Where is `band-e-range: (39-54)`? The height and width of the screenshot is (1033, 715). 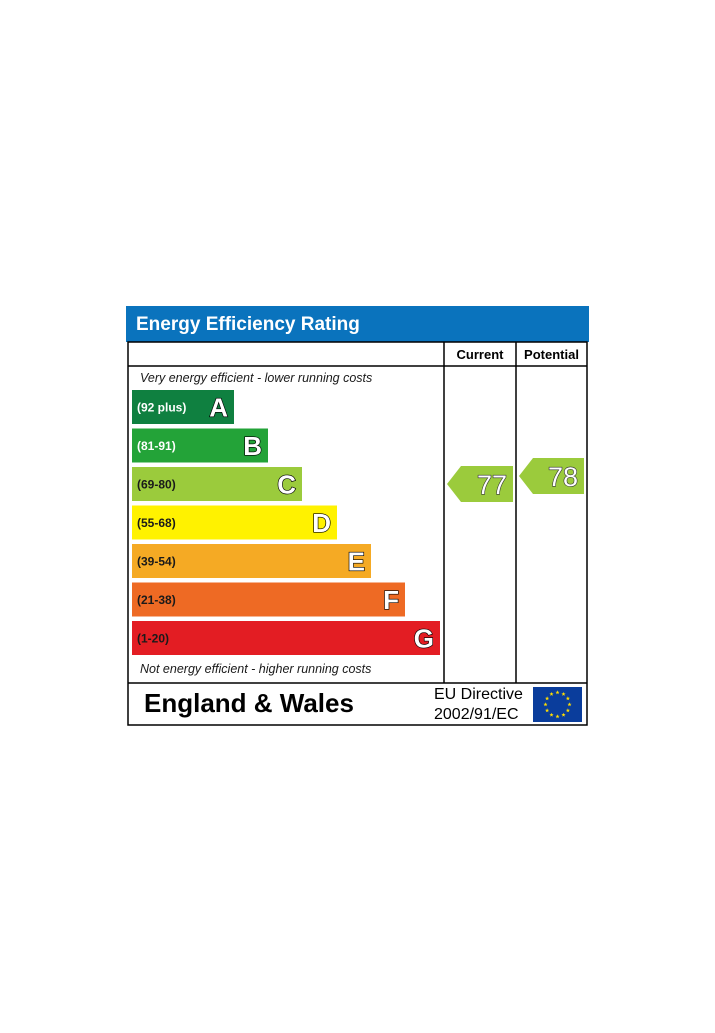 band-e-range: (39-54) is located at coordinates (156, 562).